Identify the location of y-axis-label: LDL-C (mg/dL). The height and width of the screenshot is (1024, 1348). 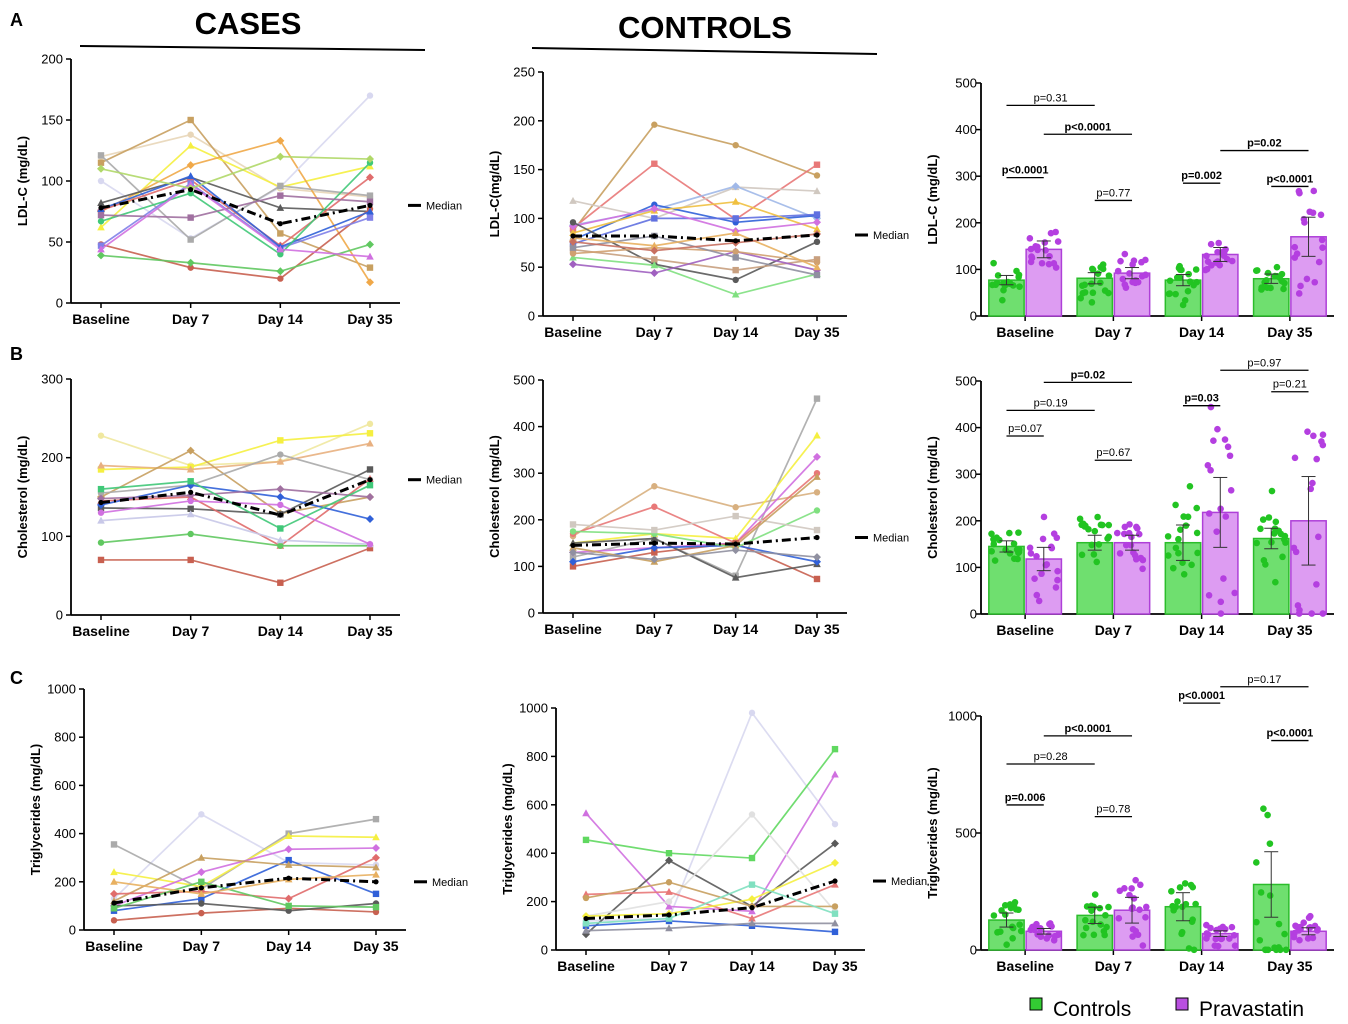
(22, 181).